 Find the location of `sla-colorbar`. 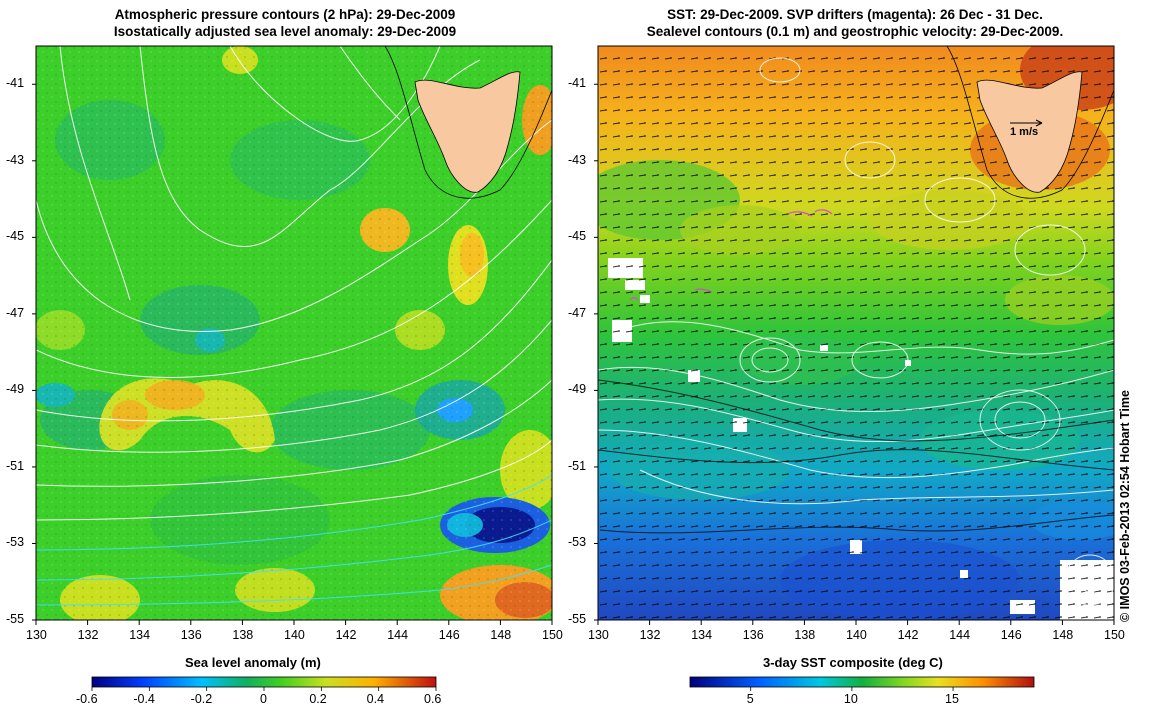

sla-colorbar is located at coordinates (264, 682).